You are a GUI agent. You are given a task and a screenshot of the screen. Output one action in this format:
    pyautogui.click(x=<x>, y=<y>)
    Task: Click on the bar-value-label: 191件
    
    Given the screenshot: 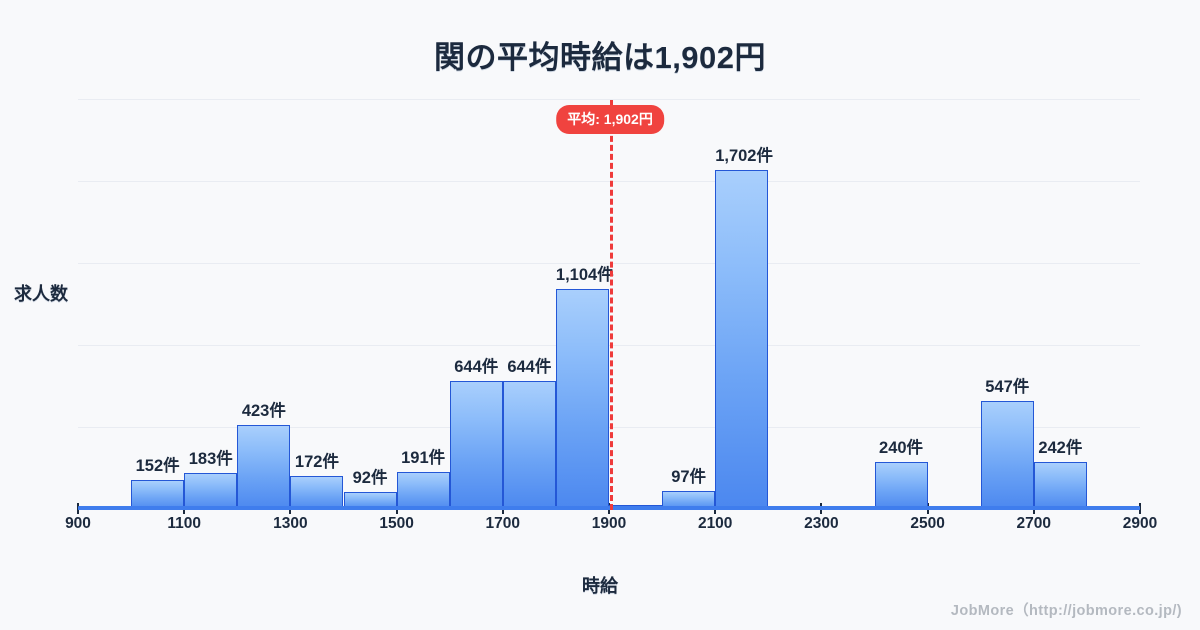 What is the action you would take?
    pyautogui.click(x=423, y=457)
    